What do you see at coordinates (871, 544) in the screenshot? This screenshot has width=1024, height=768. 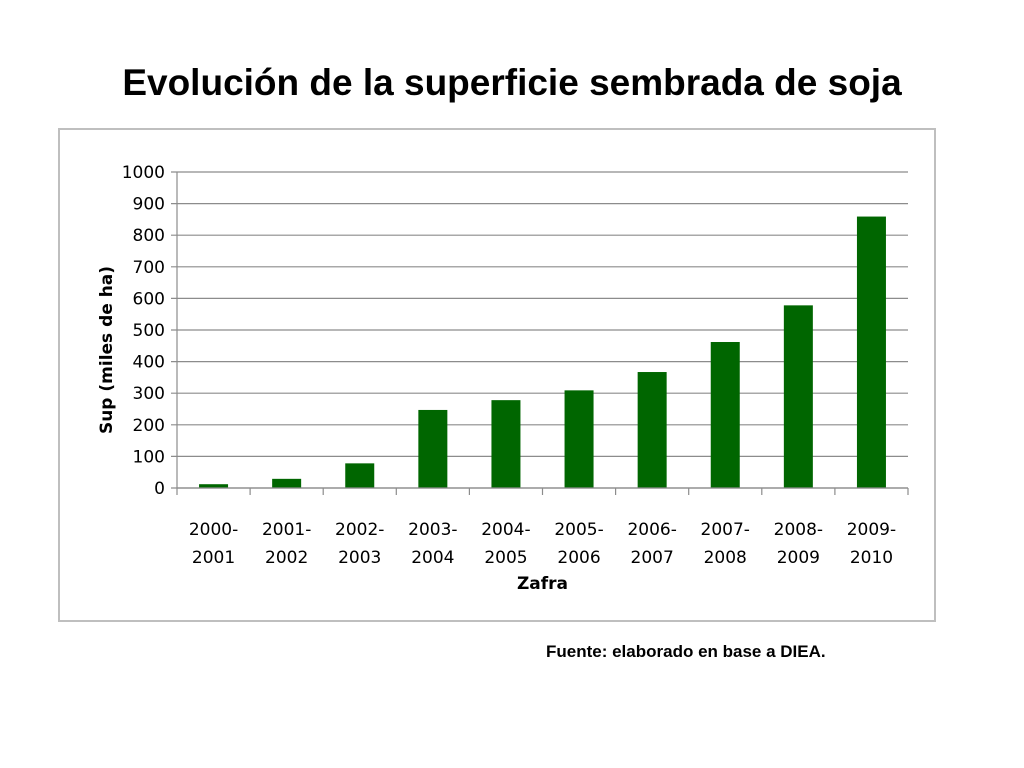 I see `x-tick-label: 2009-2010` at bounding box center [871, 544].